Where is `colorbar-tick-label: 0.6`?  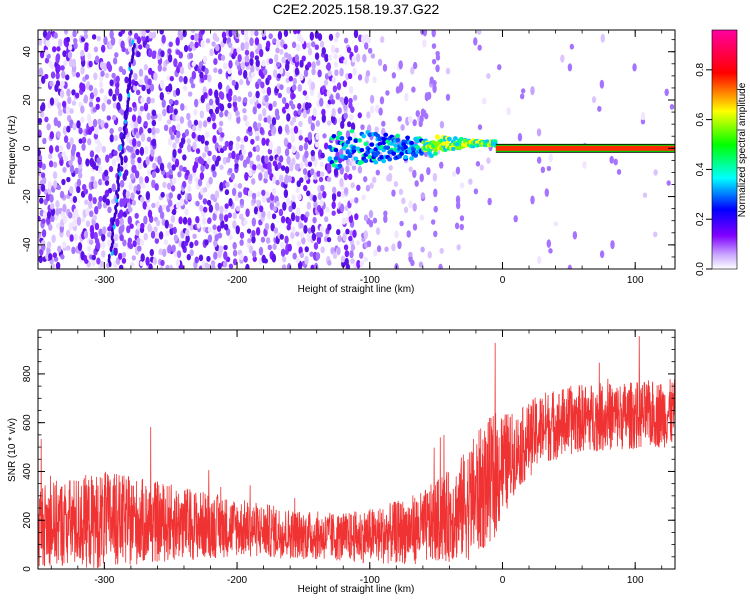
colorbar-tick-label: 0.6 is located at coordinates (700, 119).